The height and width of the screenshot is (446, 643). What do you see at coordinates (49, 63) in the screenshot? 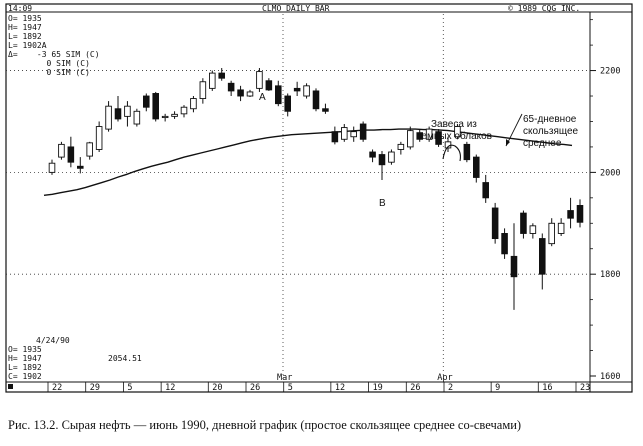
I see `readout-sim-1: 0 SIM (C)` at bounding box center [49, 63].